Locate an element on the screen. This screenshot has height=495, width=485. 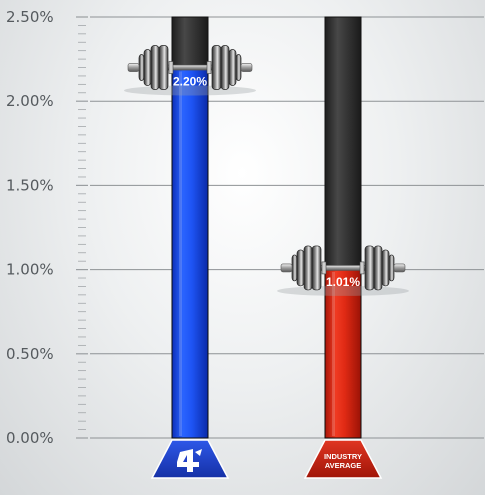
y-tick-label: 0.50% is located at coordinates (30, 354).